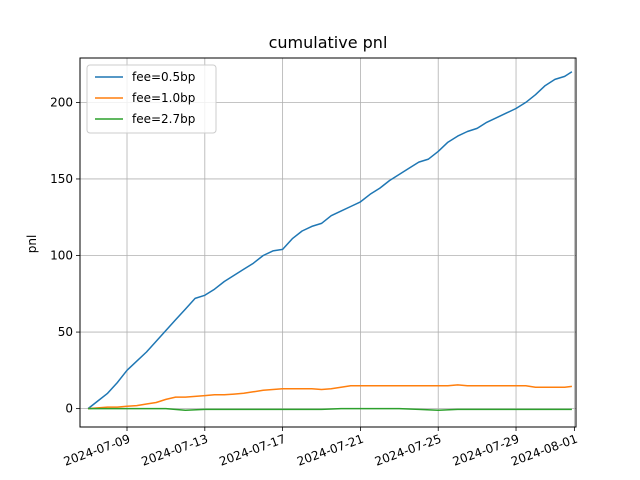 This screenshot has height=480, width=640. I want to click on legend-label-1: fee=1.0bp, so click(163, 98).